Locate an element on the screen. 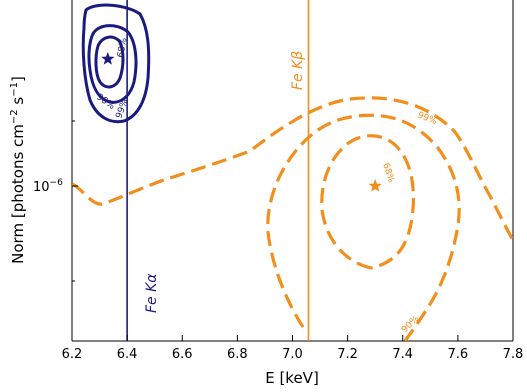  x-tick-label: 7.0 is located at coordinates (292, 354).